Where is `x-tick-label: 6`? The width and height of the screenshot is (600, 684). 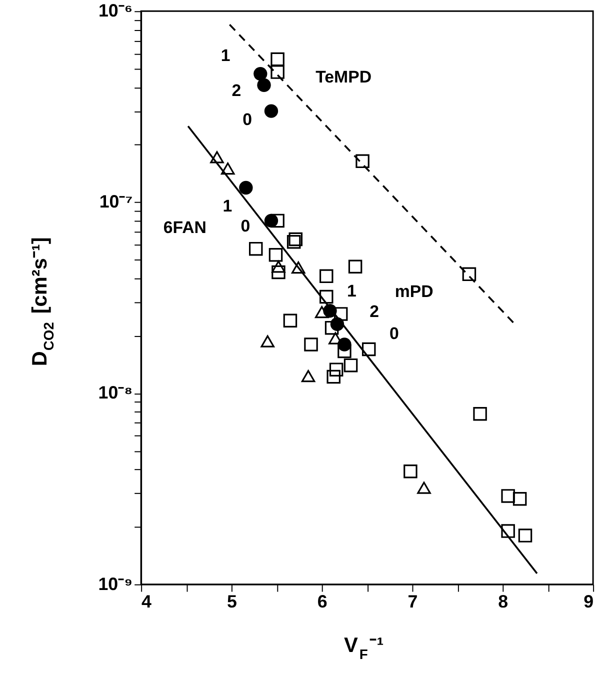
x-tick-label: 6 is located at coordinates (322, 602).